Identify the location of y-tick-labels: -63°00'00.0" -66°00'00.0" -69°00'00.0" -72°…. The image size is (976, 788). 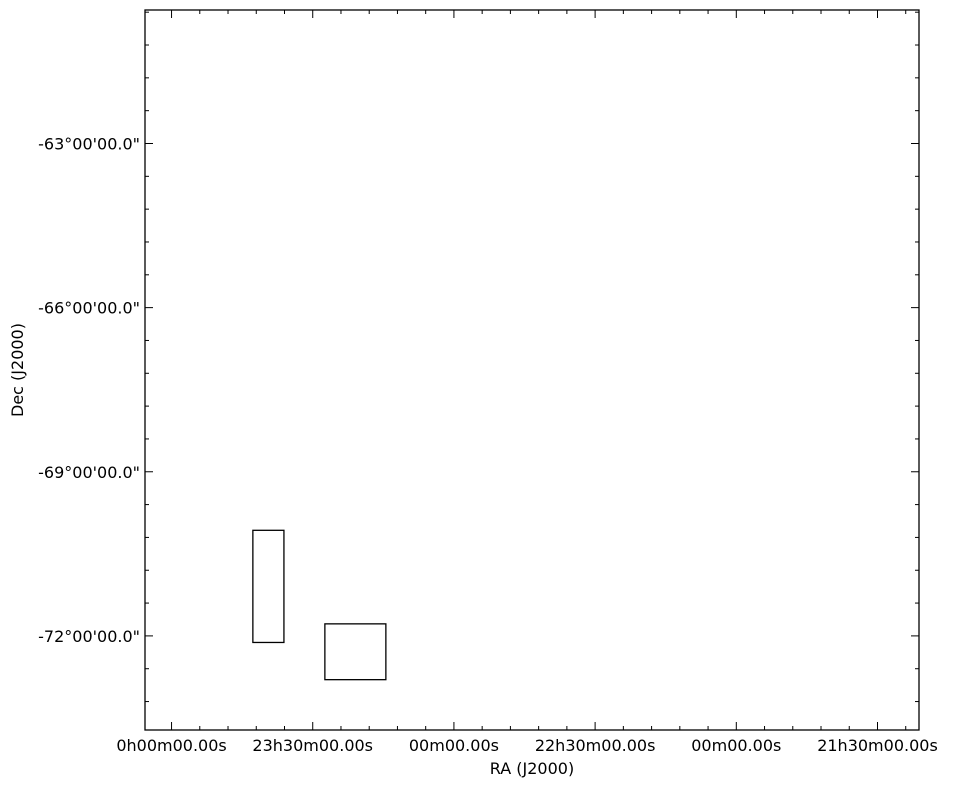
(89, 389).